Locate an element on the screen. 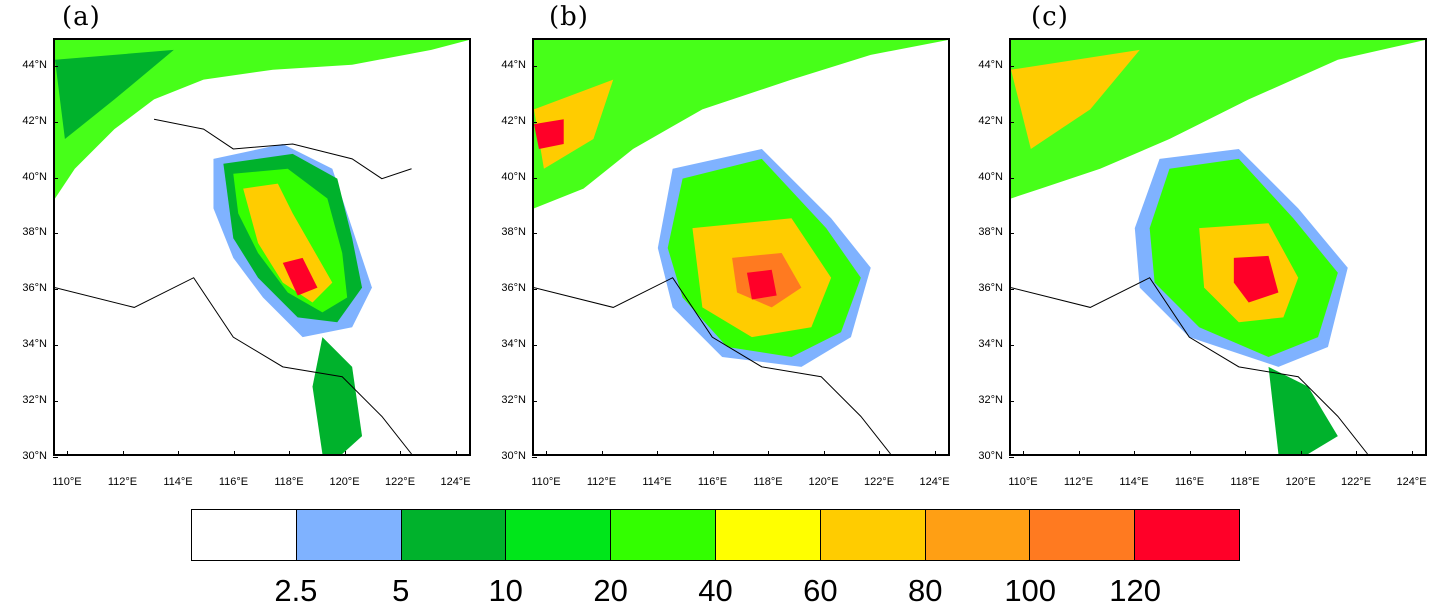  panel-label-c: (c) is located at coordinates (1050, 17).